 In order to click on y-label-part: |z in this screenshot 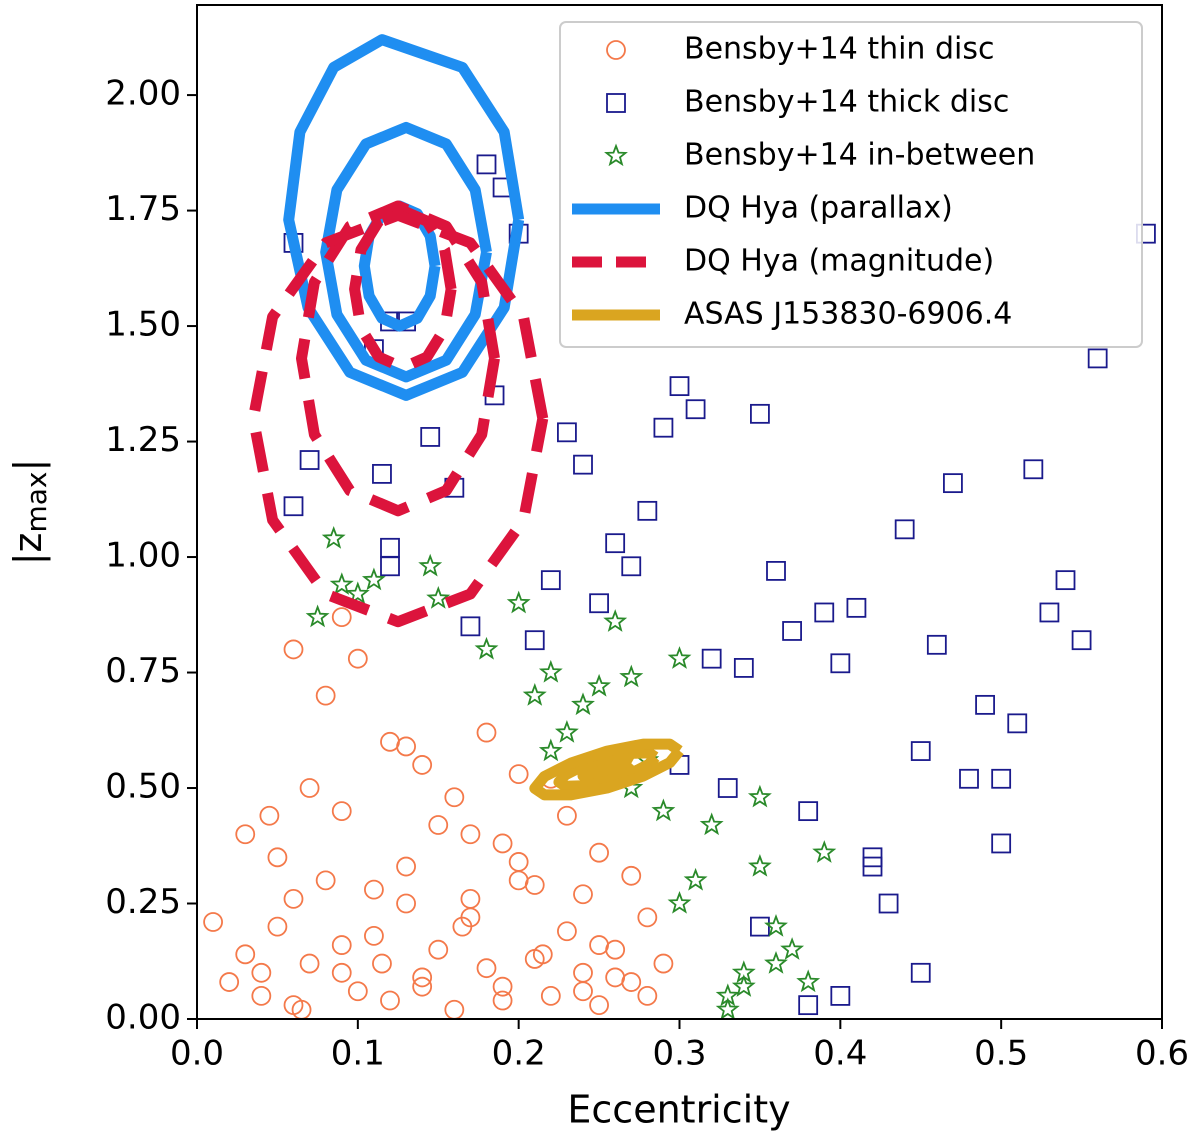, I will do `click(28, 549)`.